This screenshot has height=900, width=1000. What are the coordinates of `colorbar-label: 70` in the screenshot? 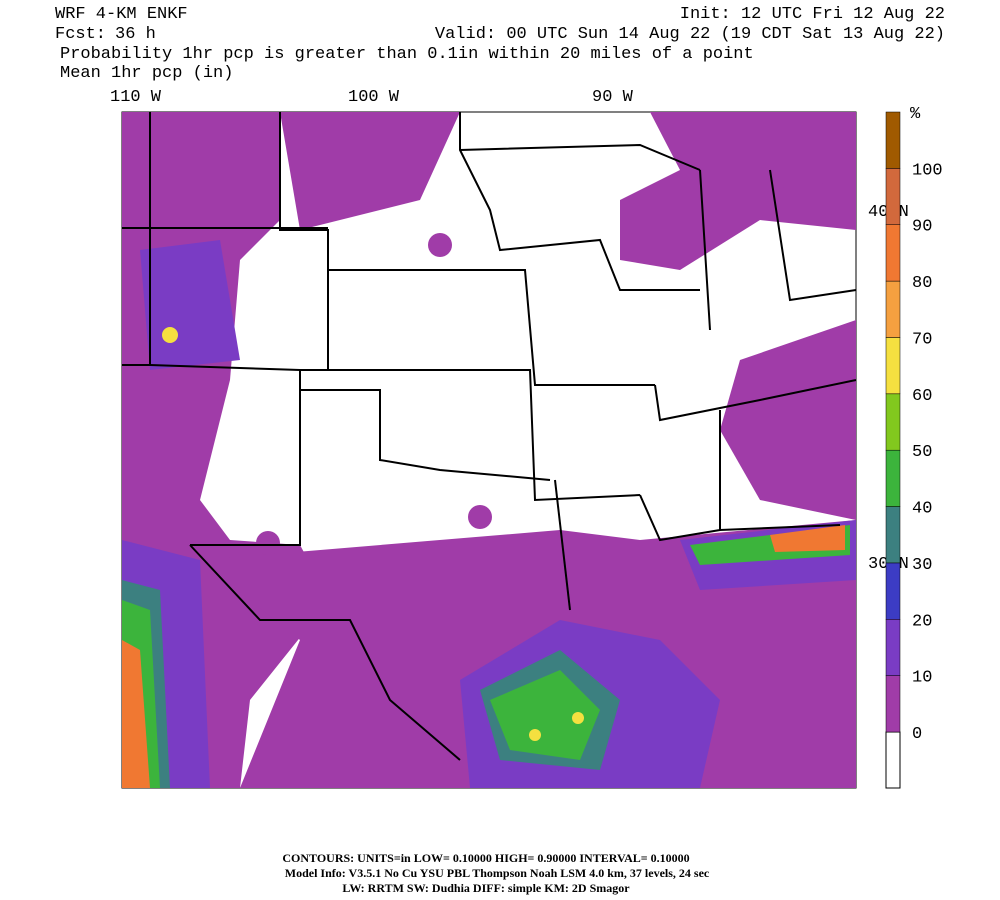 It's located at (922, 339).